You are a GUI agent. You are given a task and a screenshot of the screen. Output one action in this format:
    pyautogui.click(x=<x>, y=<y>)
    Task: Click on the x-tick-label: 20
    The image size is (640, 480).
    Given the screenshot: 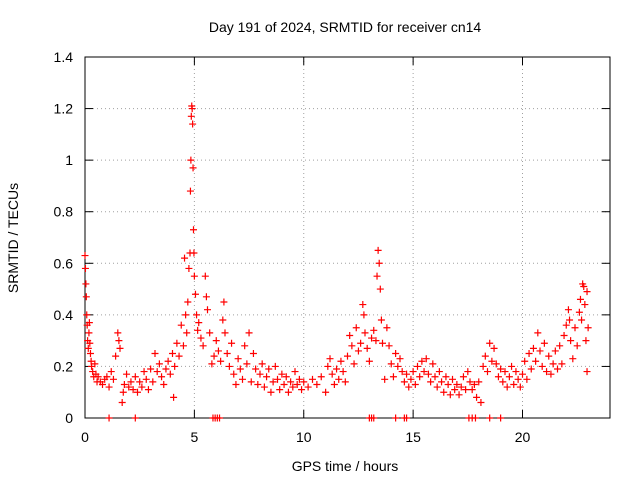 What is the action you would take?
    pyautogui.click(x=523, y=437)
    